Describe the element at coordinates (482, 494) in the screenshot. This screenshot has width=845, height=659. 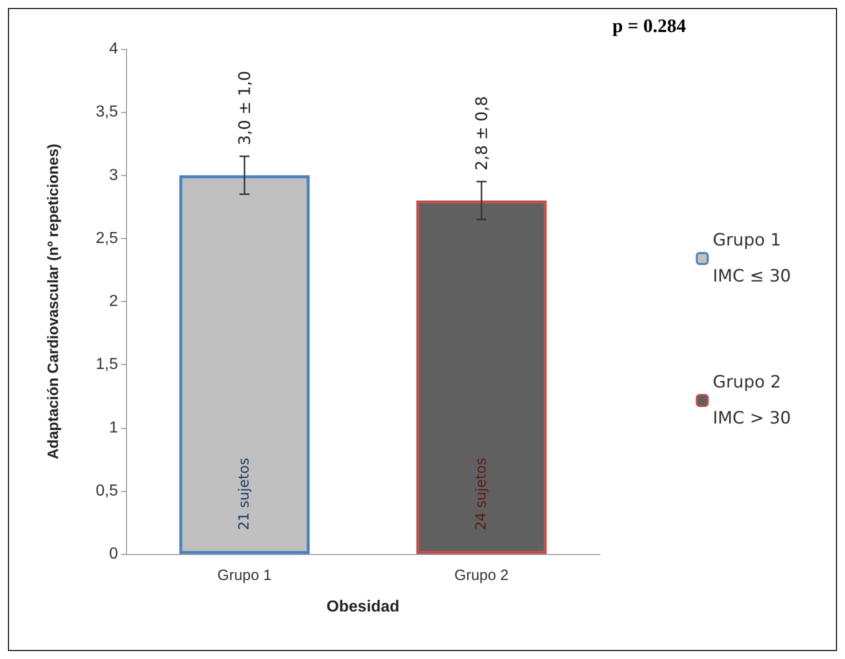
I see `annotation: 24 sujetos` at that location.